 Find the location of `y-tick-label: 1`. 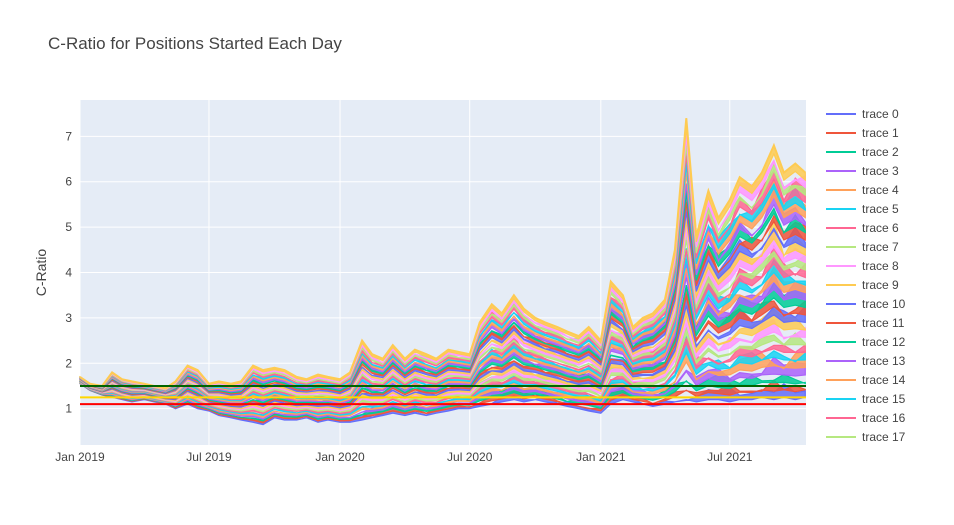

y-tick-label: 1 is located at coordinates (68, 409).